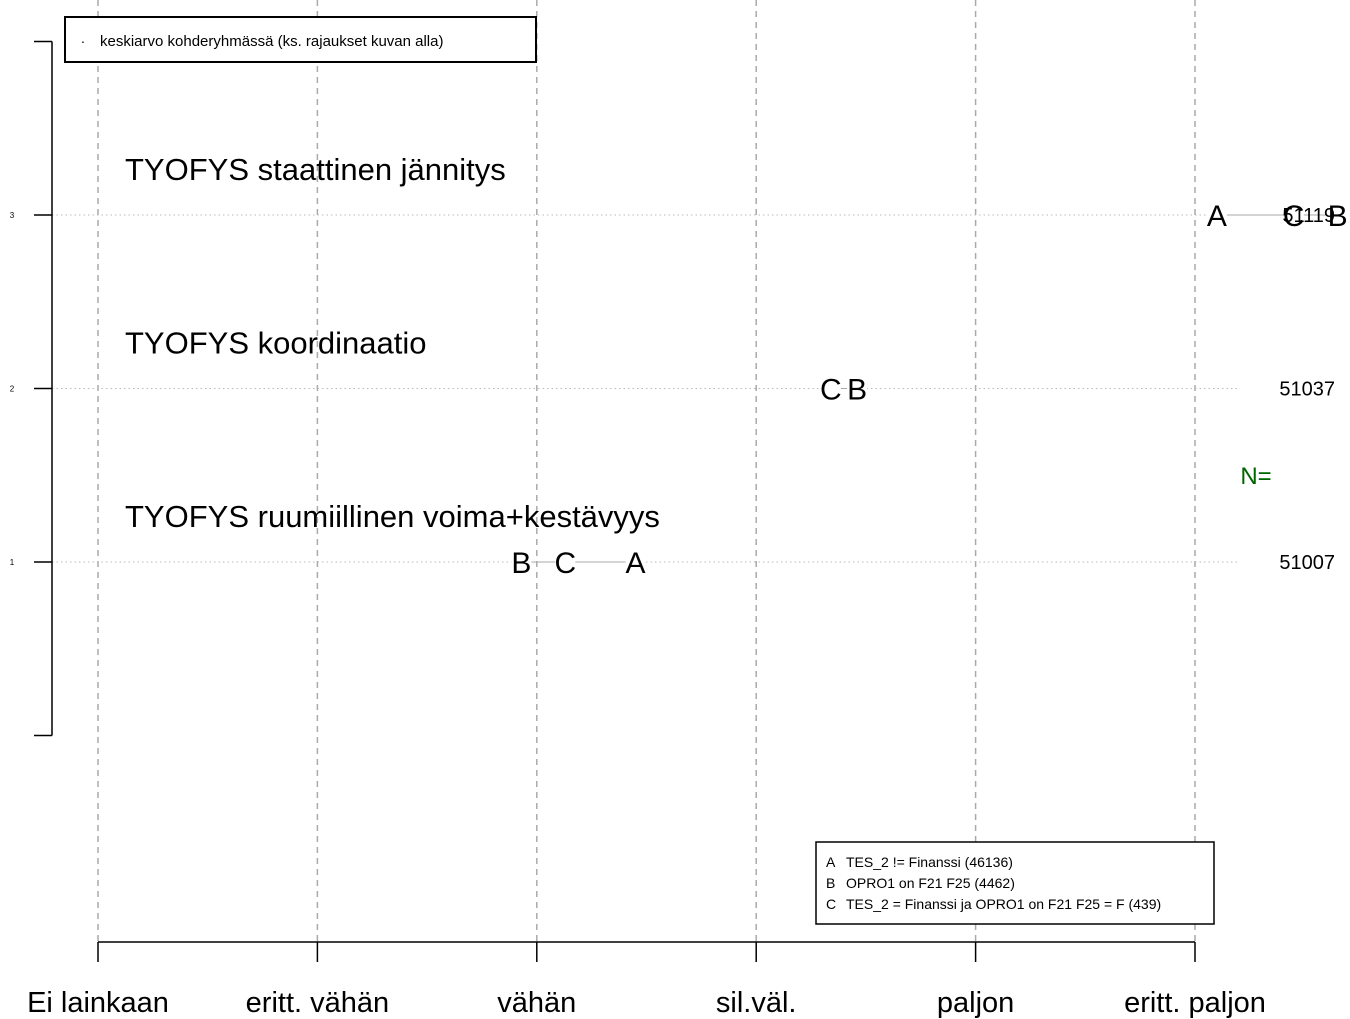  Describe the element at coordinates (12, 215) in the screenshot. I see `y-tick-label: 3` at that location.